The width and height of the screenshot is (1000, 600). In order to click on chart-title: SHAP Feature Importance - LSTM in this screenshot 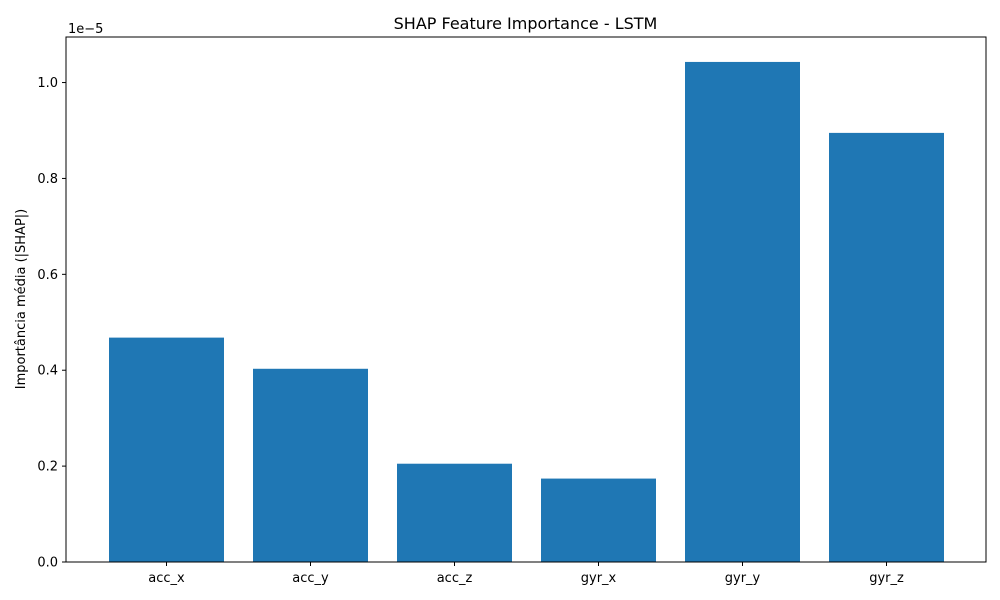, I will do `click(526, 23)`.